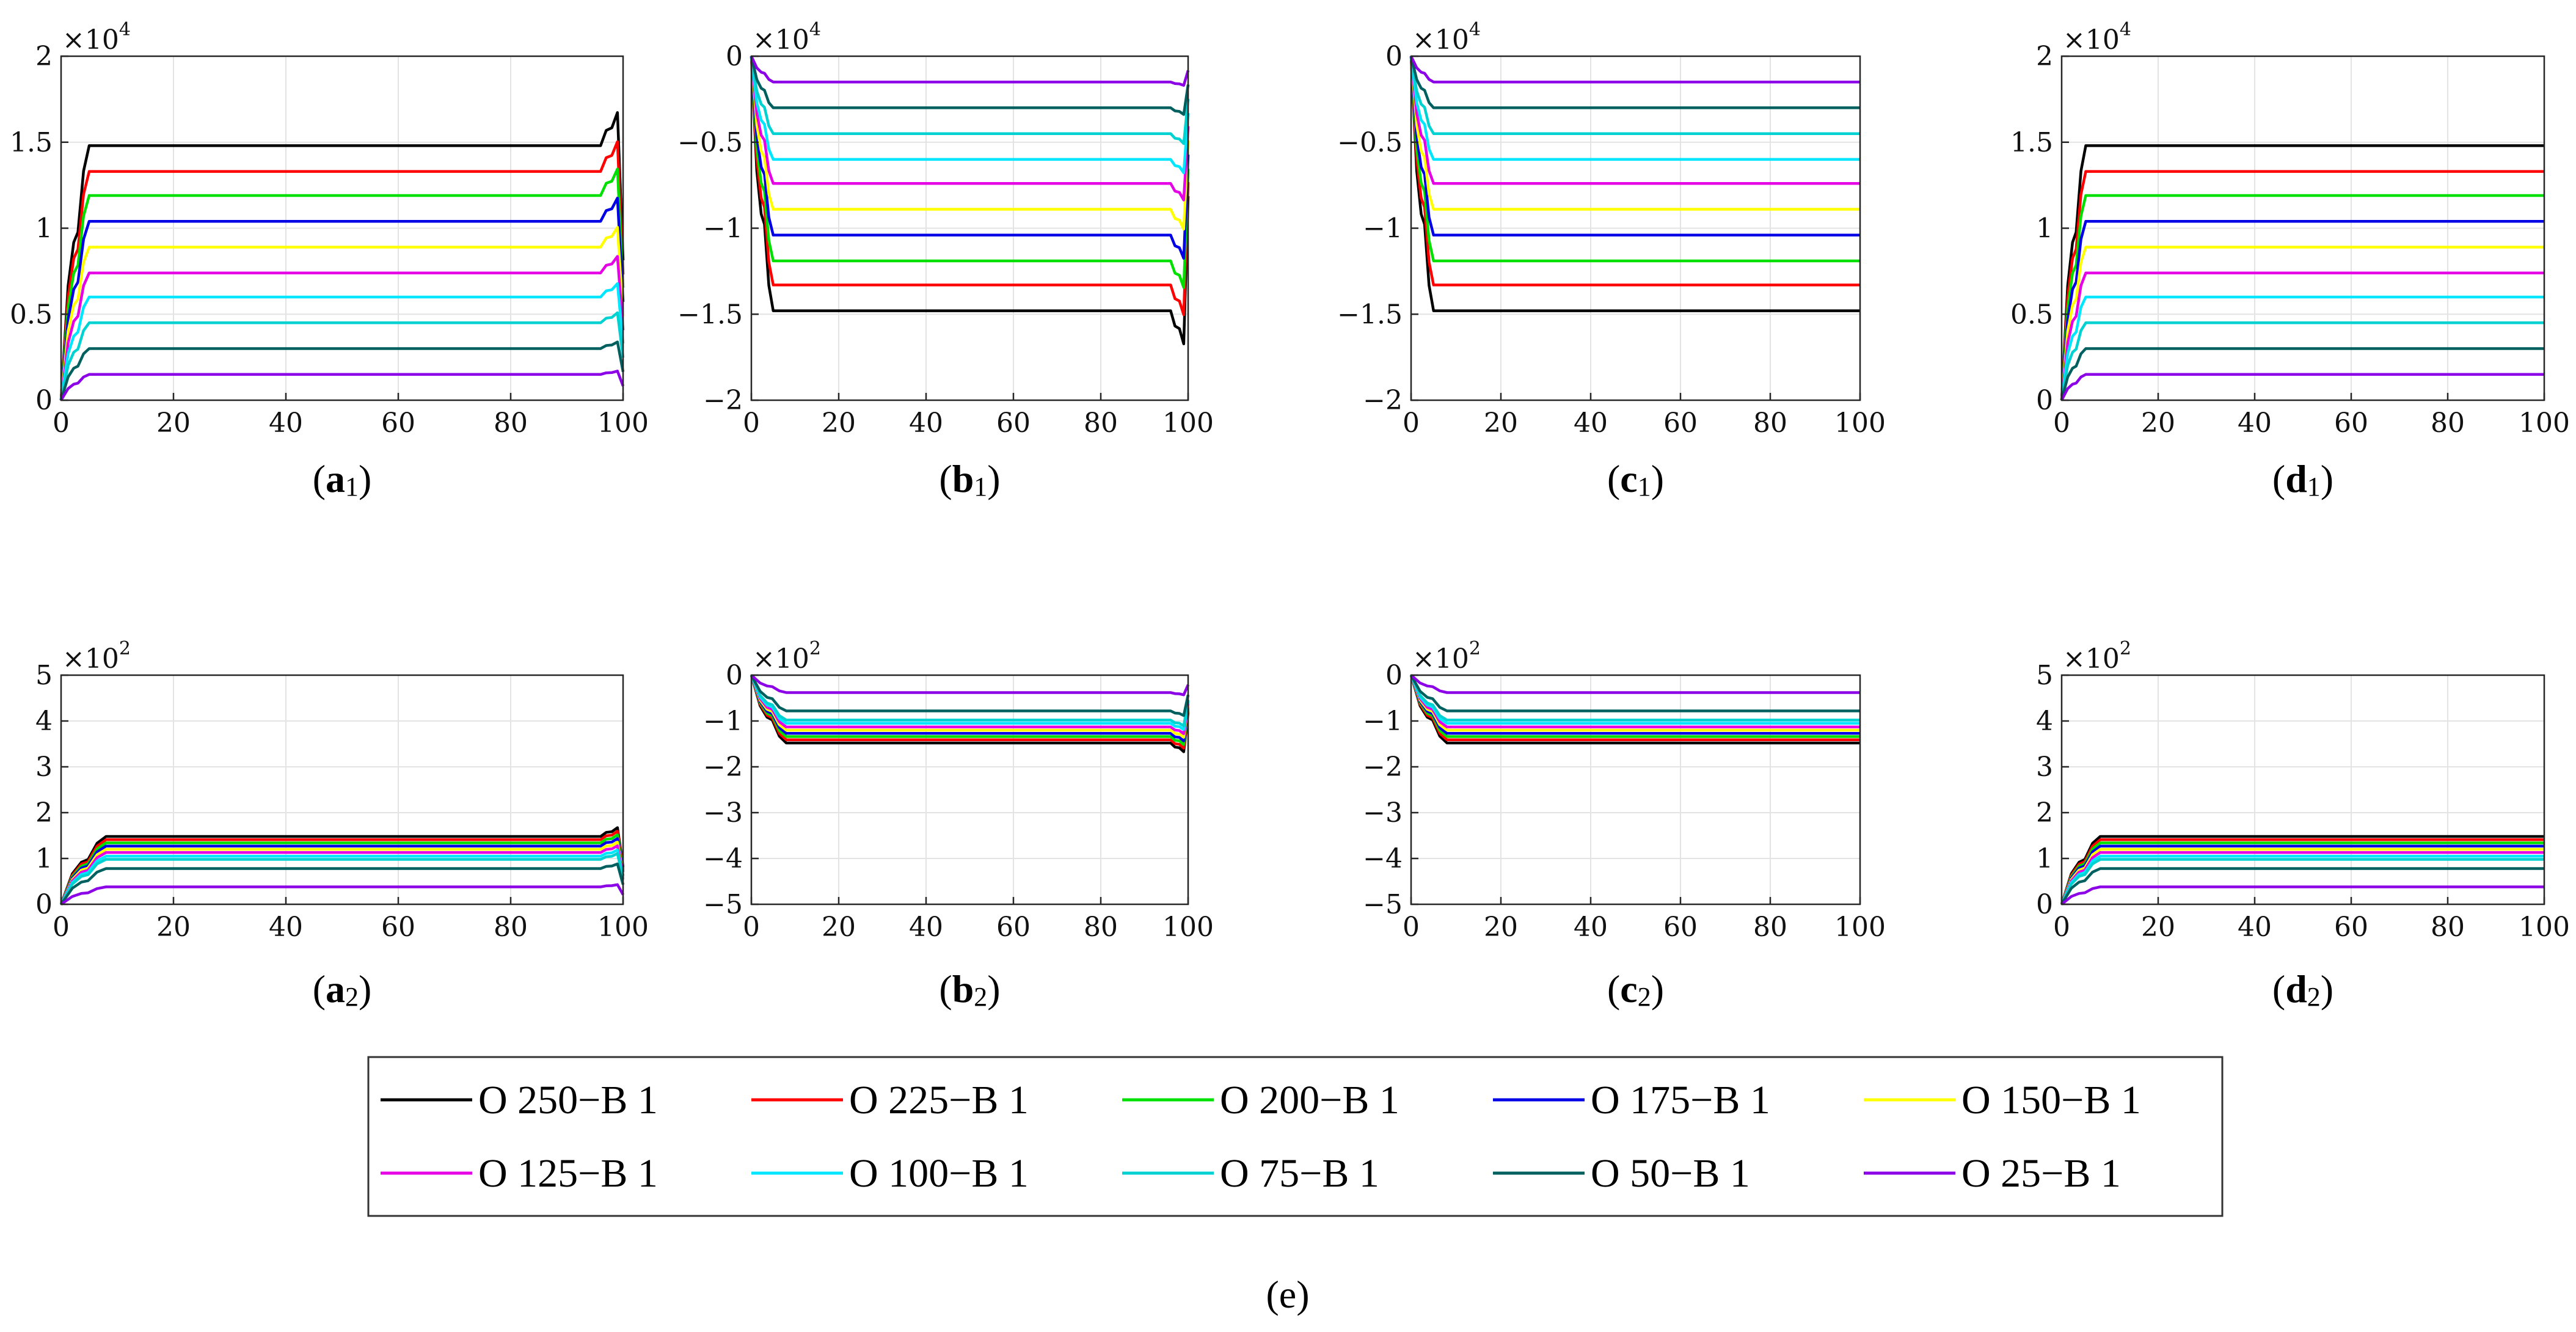  I want to click on y-tick-label: 5, so click(2044, 675).